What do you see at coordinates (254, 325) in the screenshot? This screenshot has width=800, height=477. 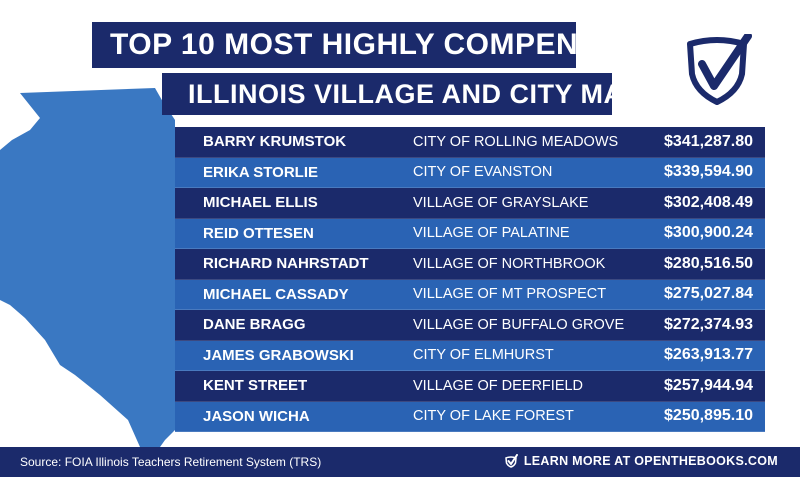 I see `manager-name: DANE BRAGG` at bounding box center [254, 325].